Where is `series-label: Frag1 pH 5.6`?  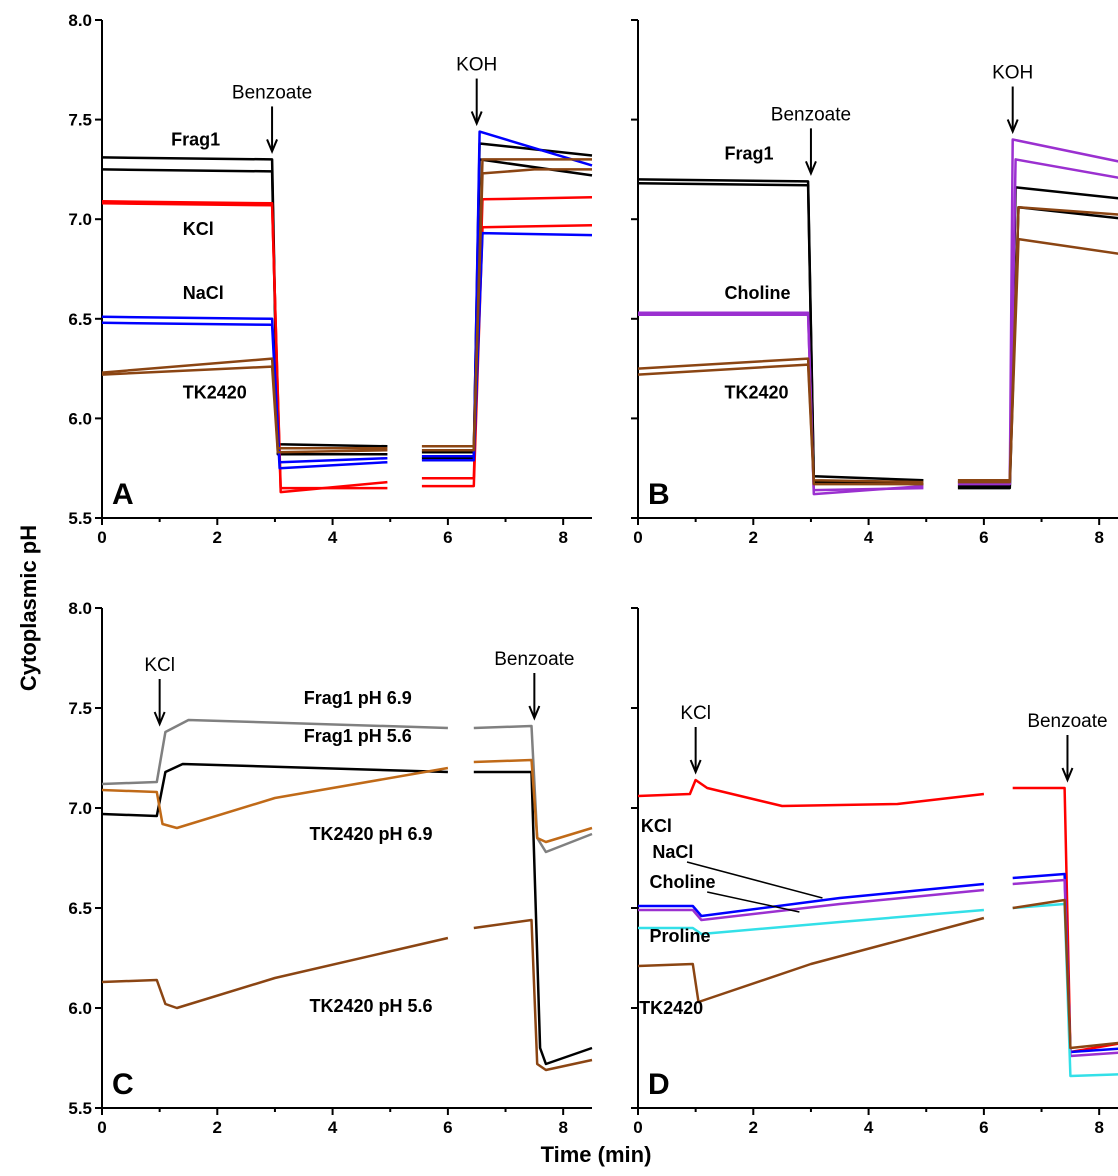
series-label: Frag1 pH 5.6 is located at coordinates (358, 736).